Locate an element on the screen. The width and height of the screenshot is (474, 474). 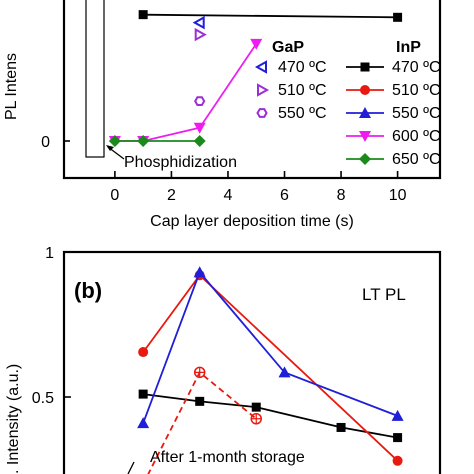
legend-inp-header: InP is located at coordinates (408, 47).